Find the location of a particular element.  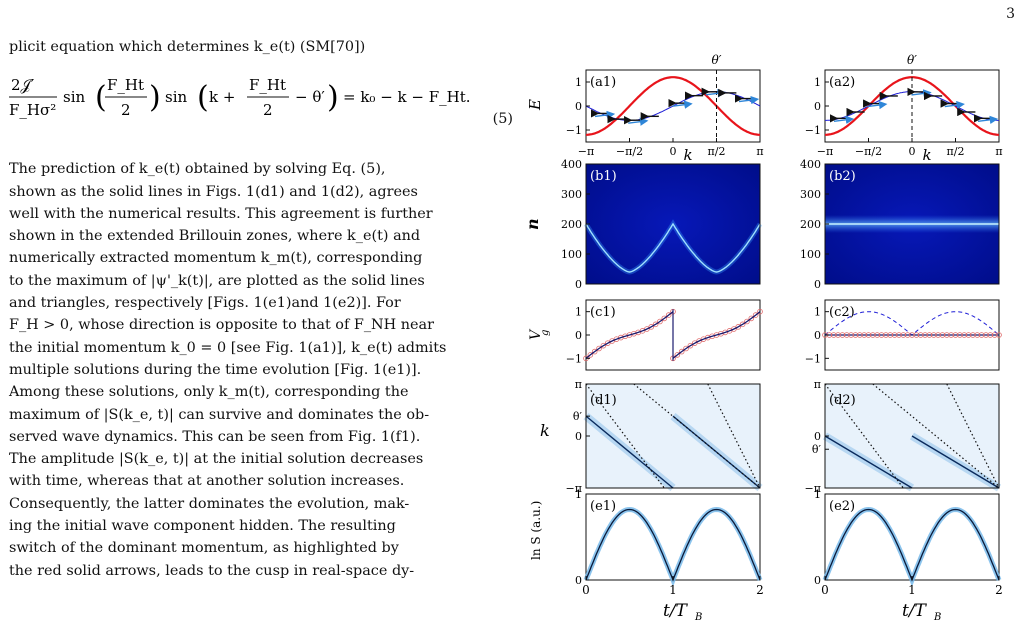

panel-e1-xlabel: t/T is located at coordinates (676, 611).